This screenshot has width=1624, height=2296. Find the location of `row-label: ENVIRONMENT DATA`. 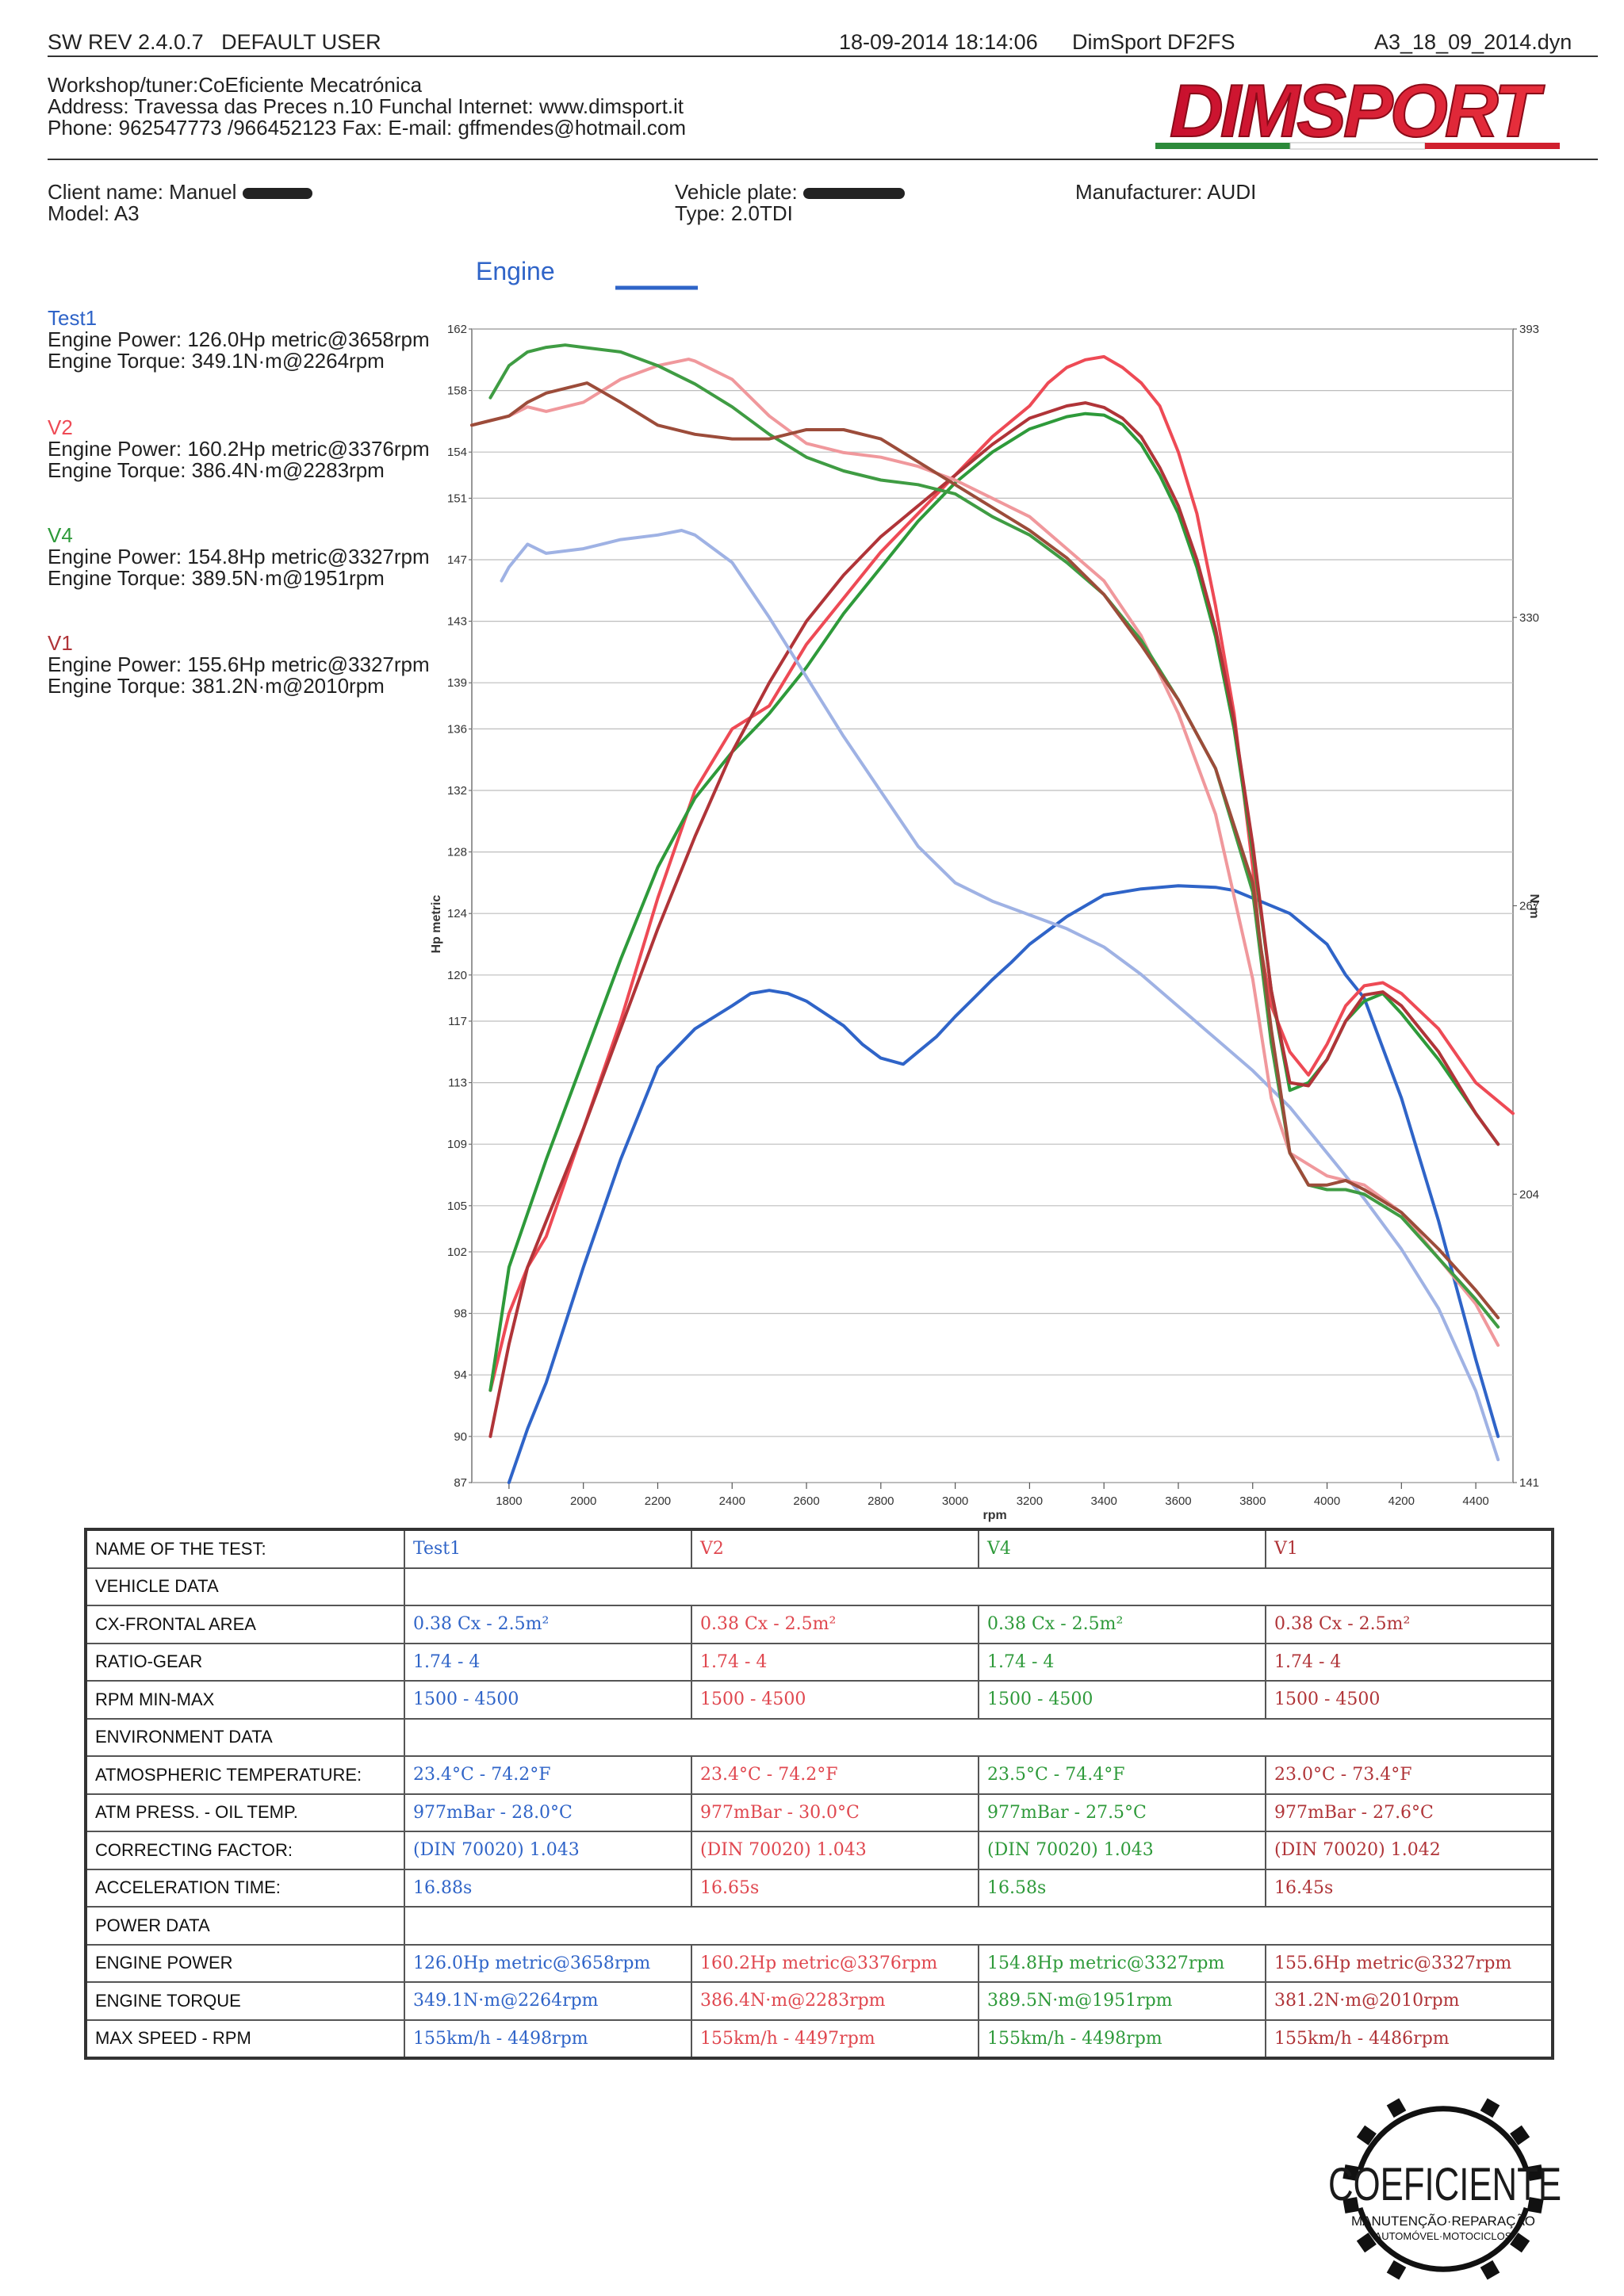

row-label: ENVIRONMENT DATA is located at coordinates (245, 1737).